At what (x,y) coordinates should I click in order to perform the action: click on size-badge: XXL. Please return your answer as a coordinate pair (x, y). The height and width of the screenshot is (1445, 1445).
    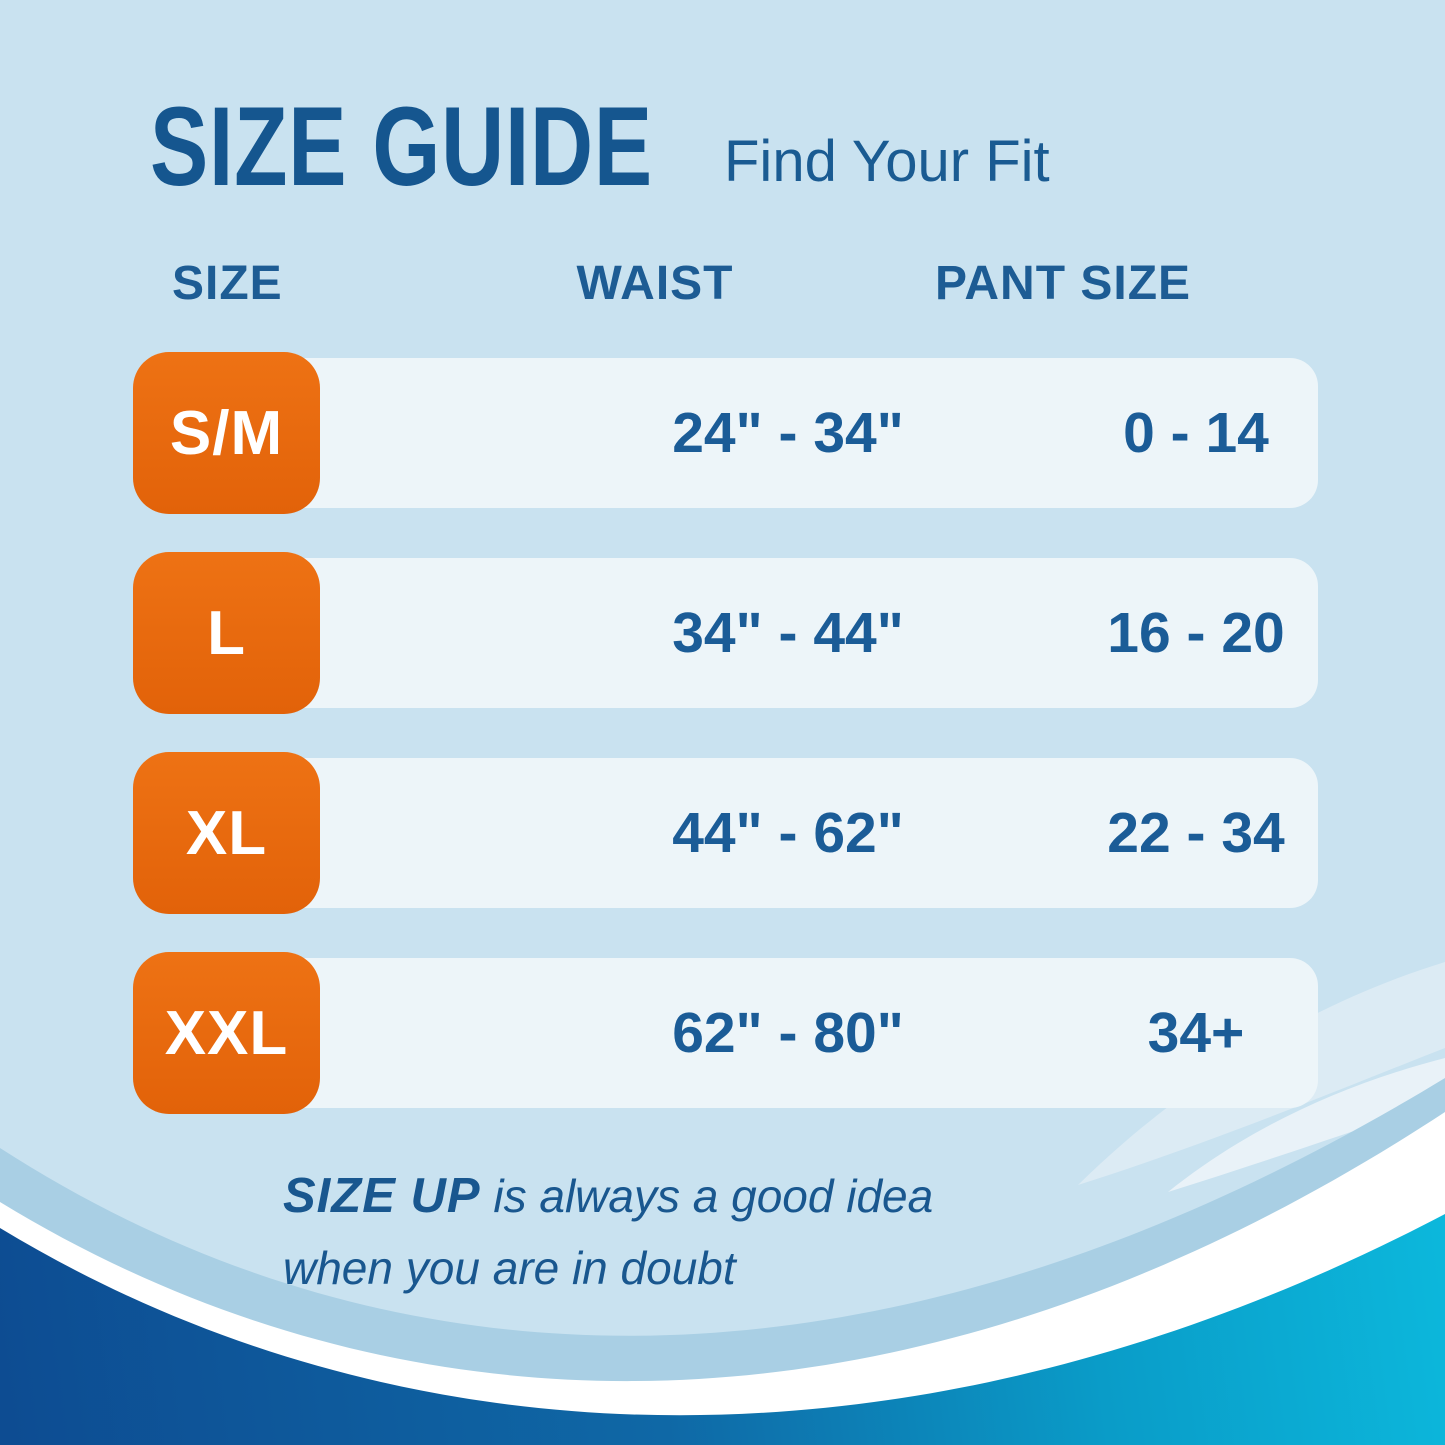
    Looking at the image, I should click on (226, 1033).